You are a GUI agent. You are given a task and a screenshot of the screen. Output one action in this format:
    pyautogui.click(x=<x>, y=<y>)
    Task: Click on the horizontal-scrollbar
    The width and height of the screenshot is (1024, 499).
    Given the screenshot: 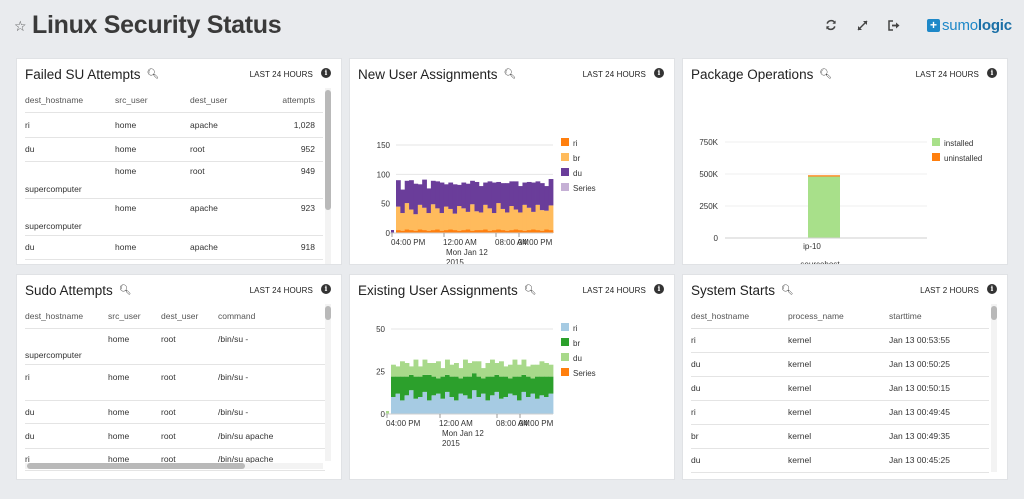 What is the action you would take?
    pyautogui.click(x=174, y=466)
    